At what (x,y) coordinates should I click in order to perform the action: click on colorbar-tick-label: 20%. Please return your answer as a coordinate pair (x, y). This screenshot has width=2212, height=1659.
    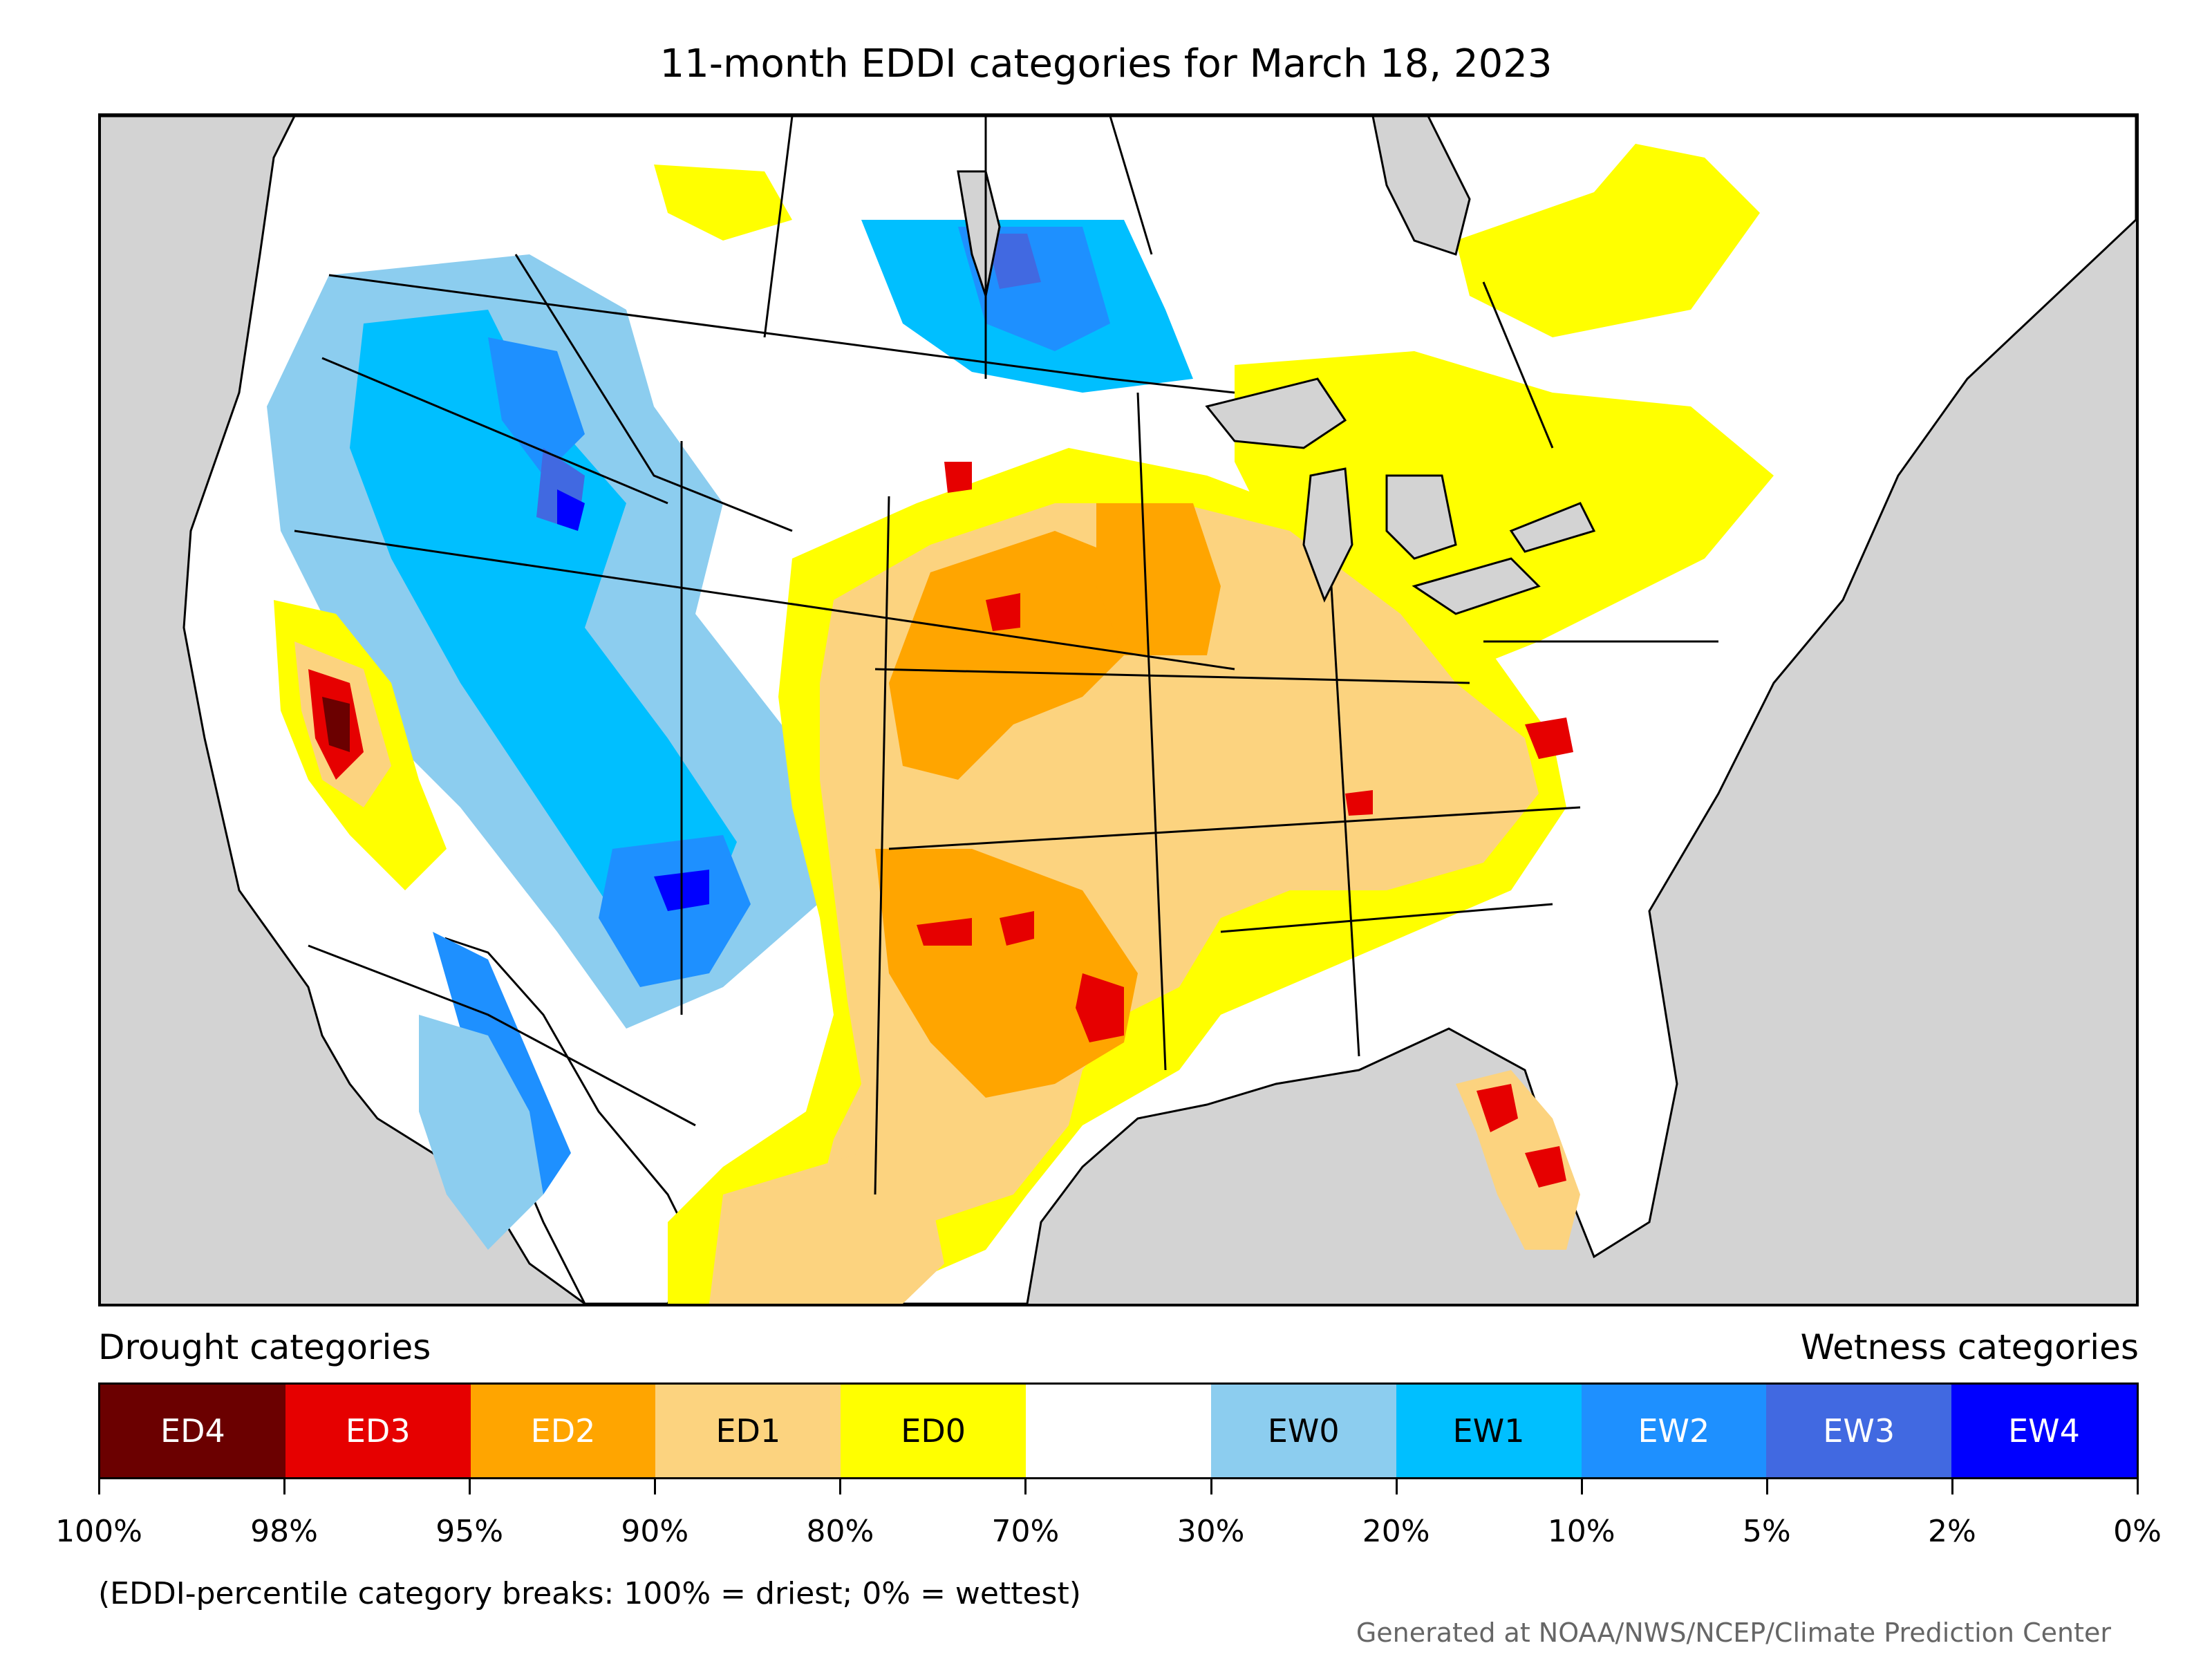
    Looking at the image, I should click on (1396, 1531).